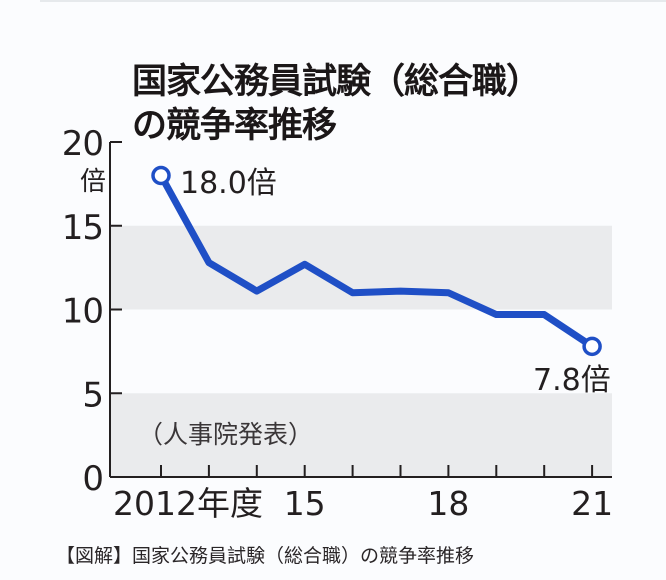  Describe the element at coordinates (228, 183) in the screenshot. I see `start-value-label: 18.0倍` at that location.